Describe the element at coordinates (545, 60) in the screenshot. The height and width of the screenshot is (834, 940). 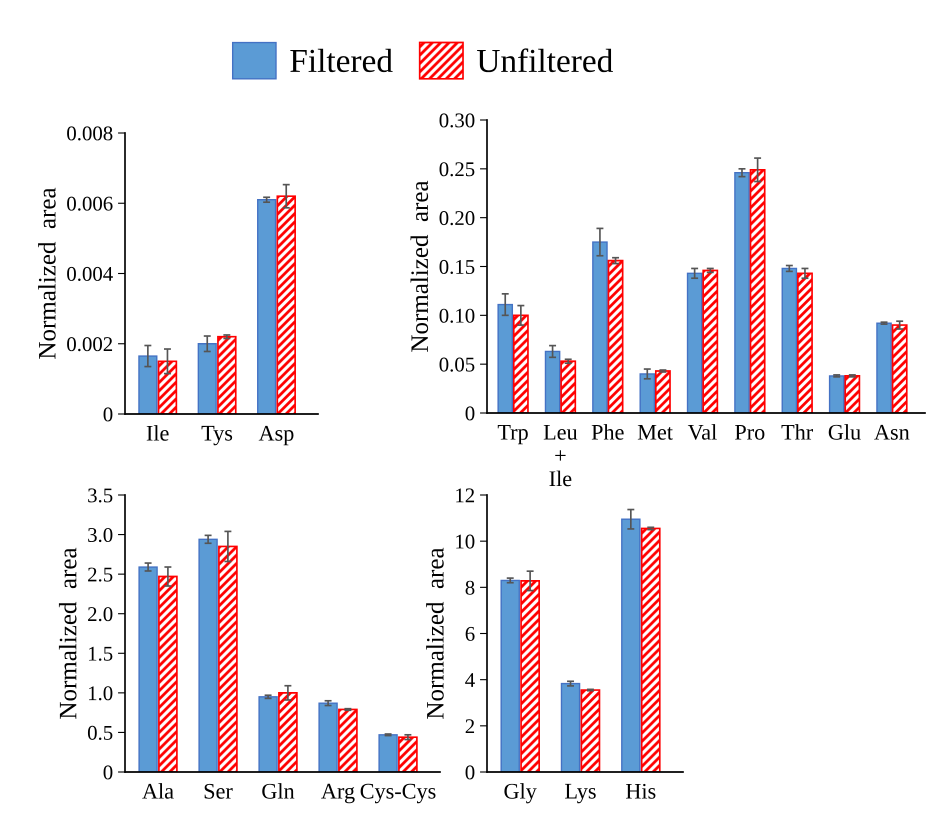
I see `legend-label: Unfiltered` at that location.